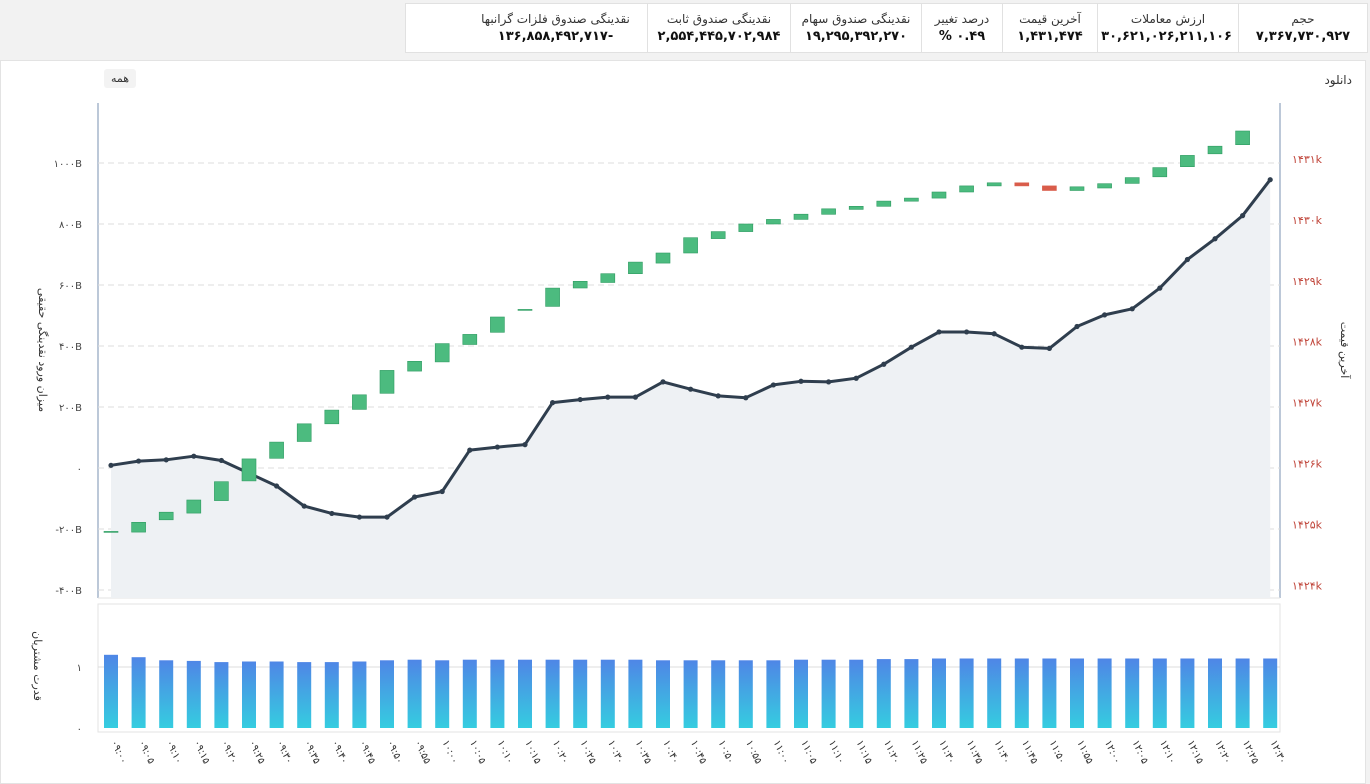  I want to click on stat-label: آخرین قیمت, so click(1050, 19).